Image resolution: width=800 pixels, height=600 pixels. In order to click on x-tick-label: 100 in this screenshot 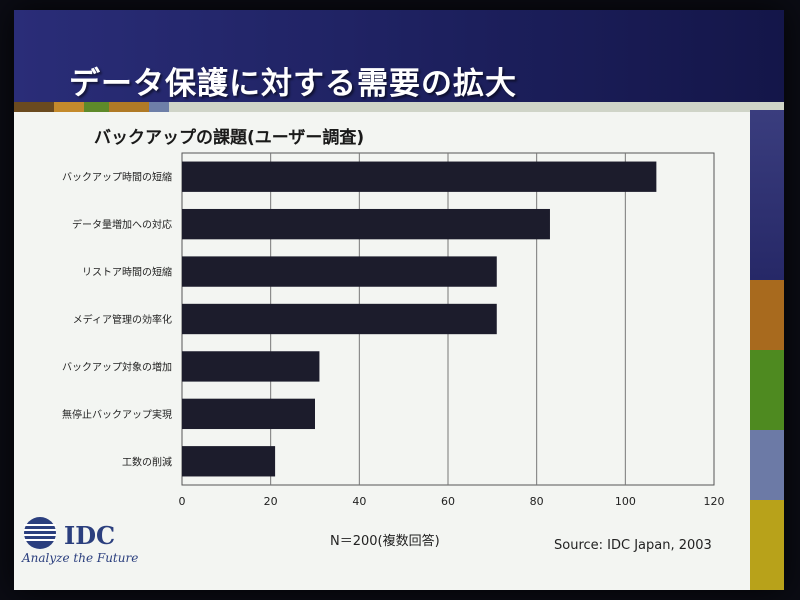, I will do `click(625, 501)`.